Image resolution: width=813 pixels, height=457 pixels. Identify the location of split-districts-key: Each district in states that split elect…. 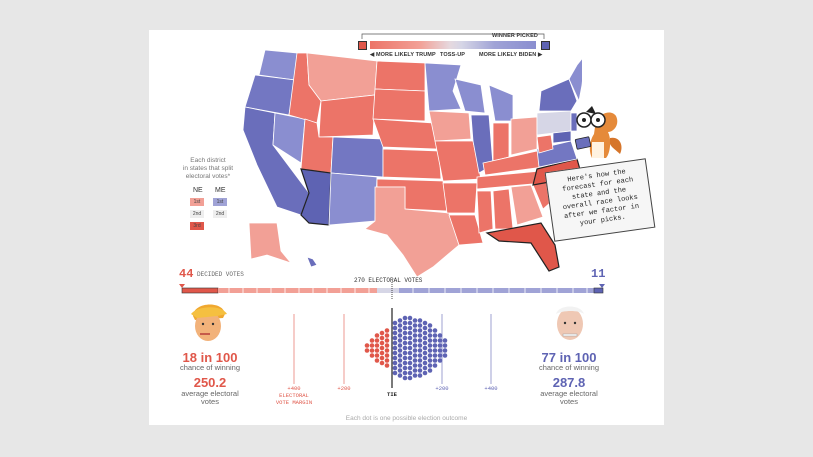
(208, 193).